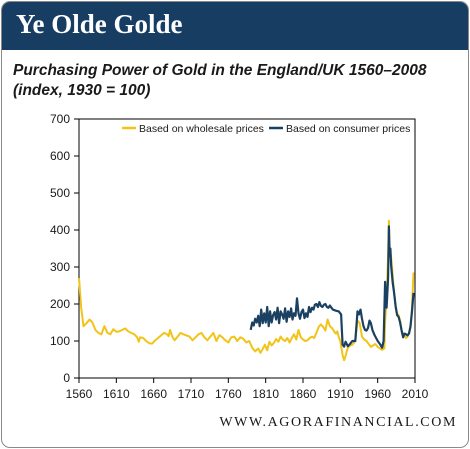 The width and height of the screenshot is (470, 449). Describe the element at coordinates (415, 394) in the screenshot. I see `x-tick-label: 2010` at that location.